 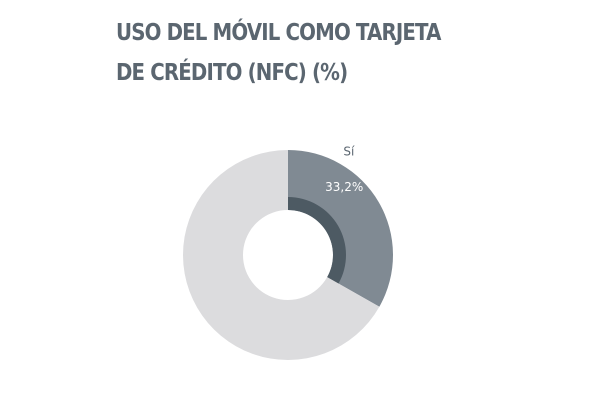 I want to click on donut-segment, so click(x=340, y=228).